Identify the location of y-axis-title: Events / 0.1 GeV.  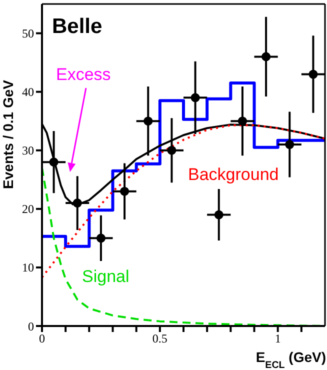
(8, 134).